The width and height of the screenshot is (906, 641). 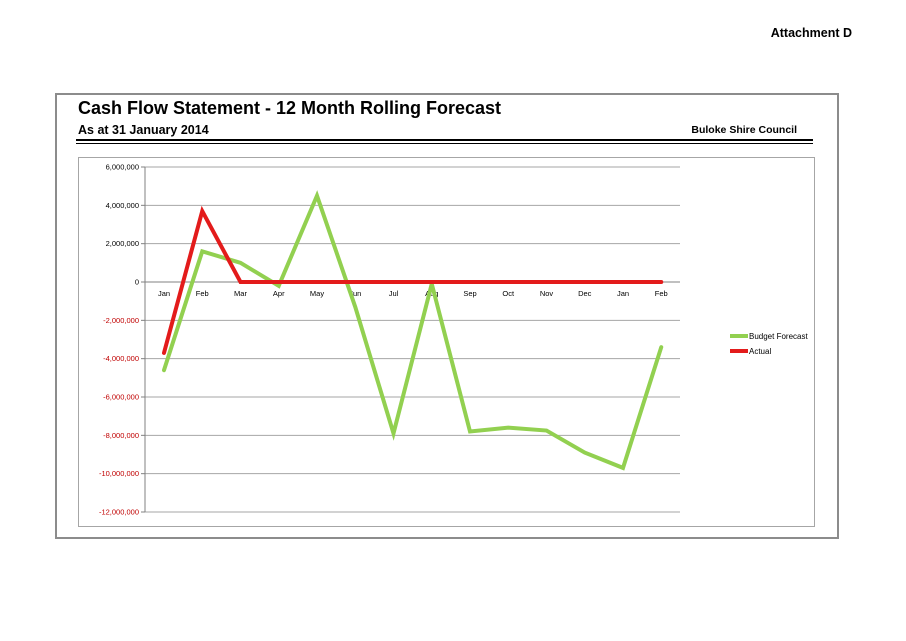 What do you see at coordinates (279, 293) in the screenshot?
I see `x-category-label: Apr` at bounding box center [279, 293].